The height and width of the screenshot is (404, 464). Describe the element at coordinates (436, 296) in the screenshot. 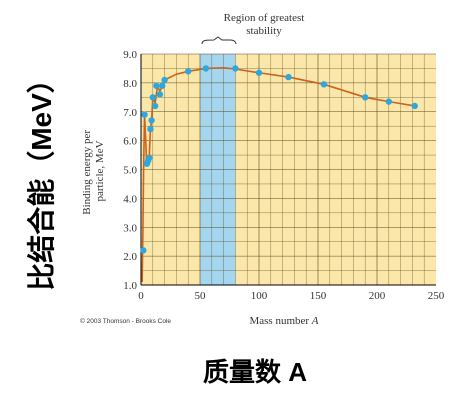

I see `x-tick-label: 250` at that location.